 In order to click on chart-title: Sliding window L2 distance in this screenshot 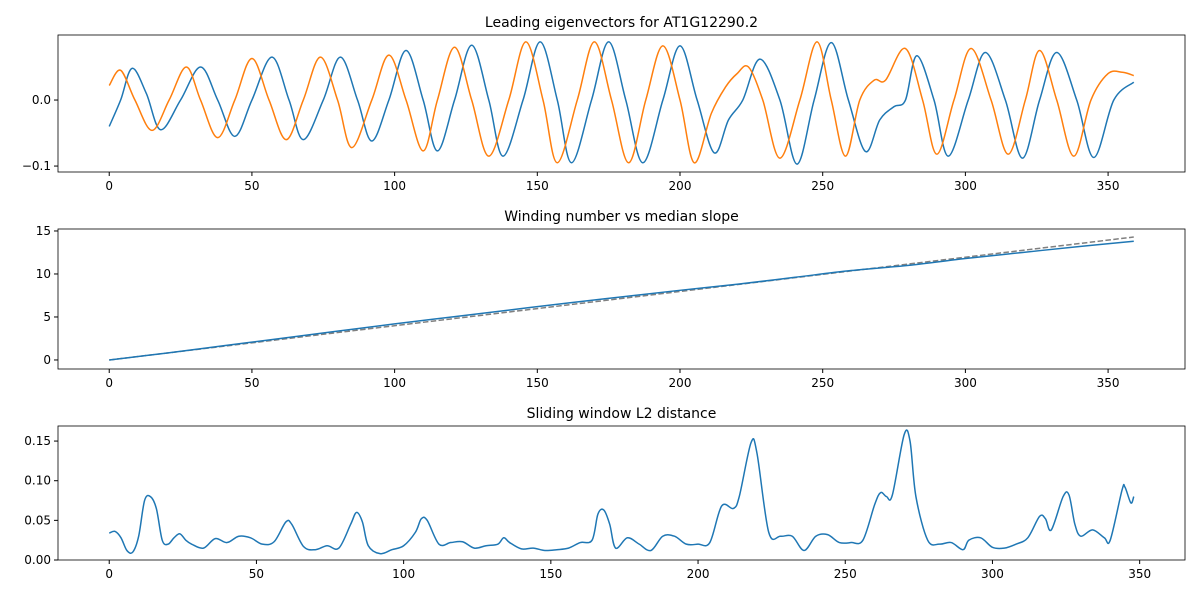, I will do `click(622, 414)`.